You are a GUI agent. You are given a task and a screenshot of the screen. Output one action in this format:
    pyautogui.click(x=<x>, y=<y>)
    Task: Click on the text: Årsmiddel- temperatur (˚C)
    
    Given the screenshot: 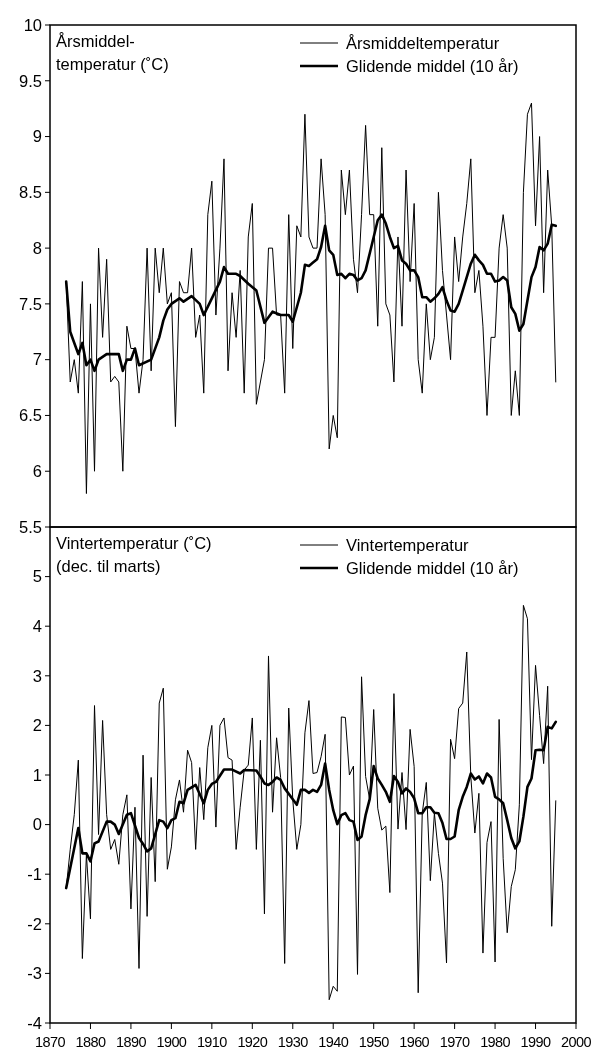 What is the action you would take?
    pyautogui.click(x=112, y=52)
    